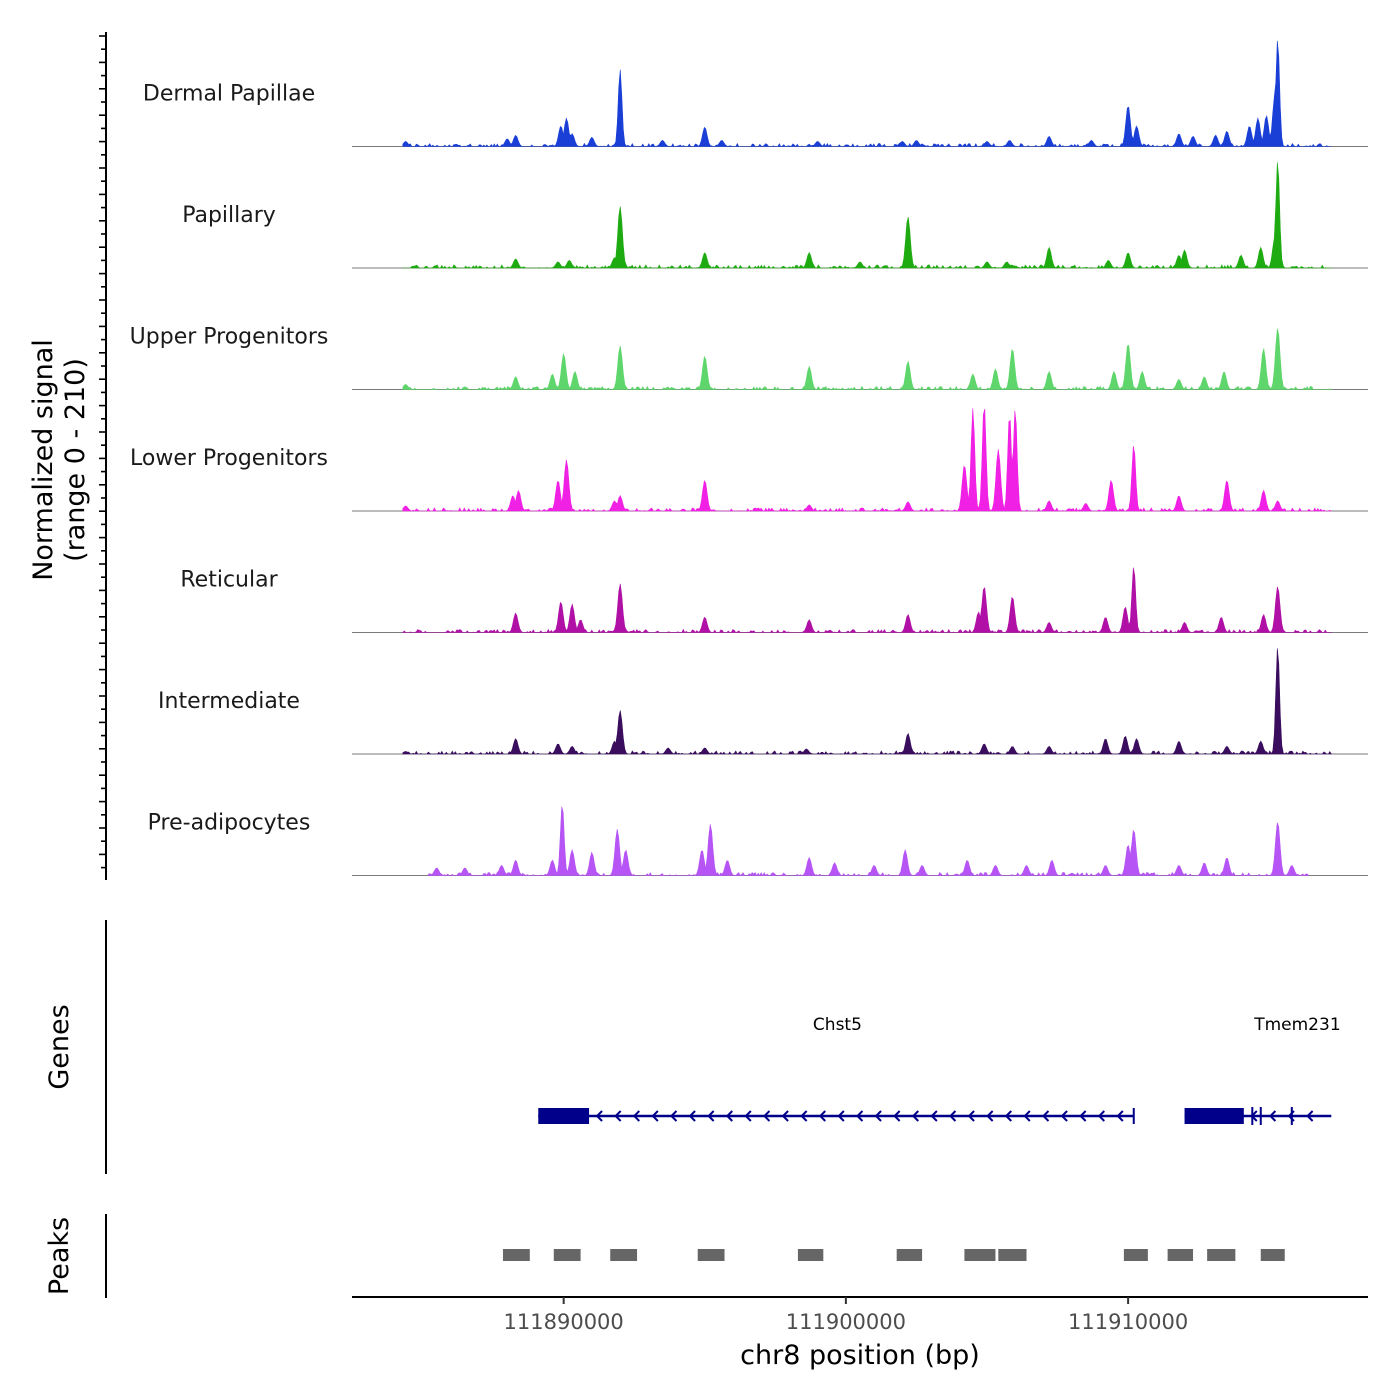 The width and height of the screenshot is (1400, 1400). I want to click on track-intermediate: Intermediate, so click(763, 701).